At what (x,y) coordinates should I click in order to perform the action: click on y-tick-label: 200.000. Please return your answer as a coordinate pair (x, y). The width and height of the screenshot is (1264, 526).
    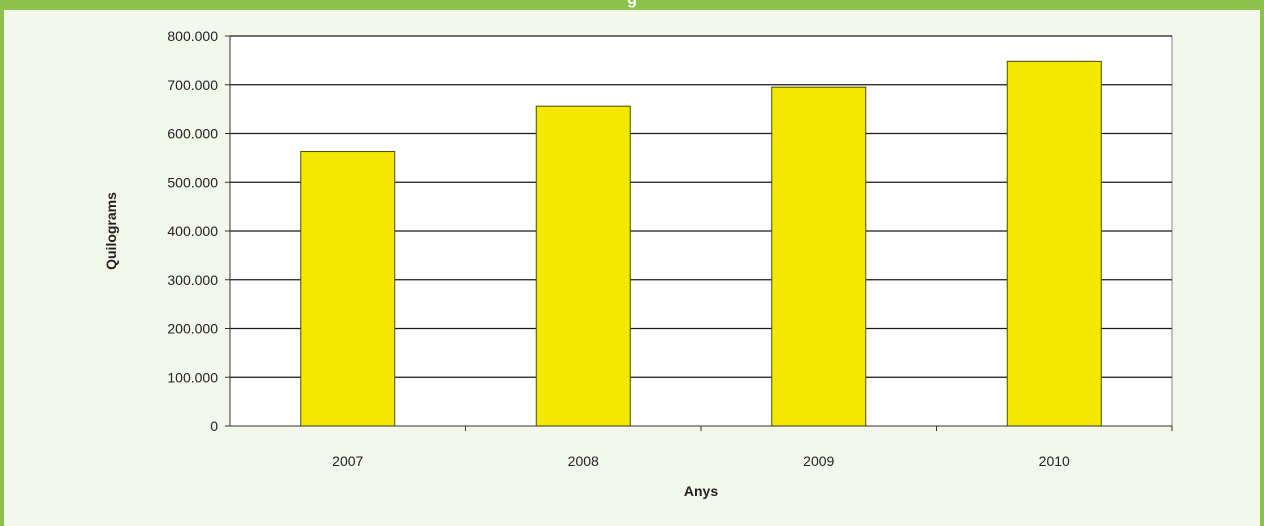
    Looking at the image, I should click on (192, 329).